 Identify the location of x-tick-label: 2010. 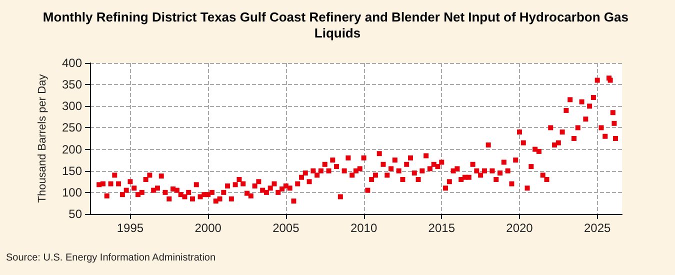
(364, 228).